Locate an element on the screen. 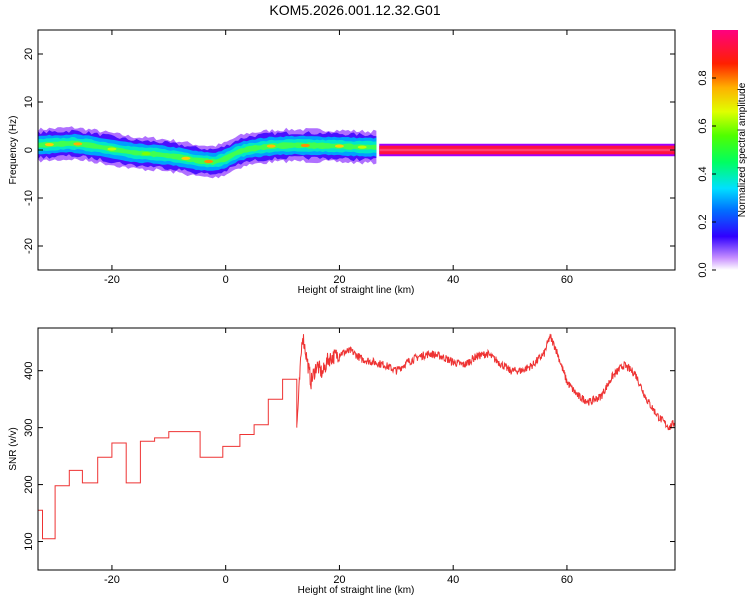 Image resolution: width=750 pixels, height=600 pixels. spectrogram-y-tick-label: -10 is located at coordinates (29, 198).